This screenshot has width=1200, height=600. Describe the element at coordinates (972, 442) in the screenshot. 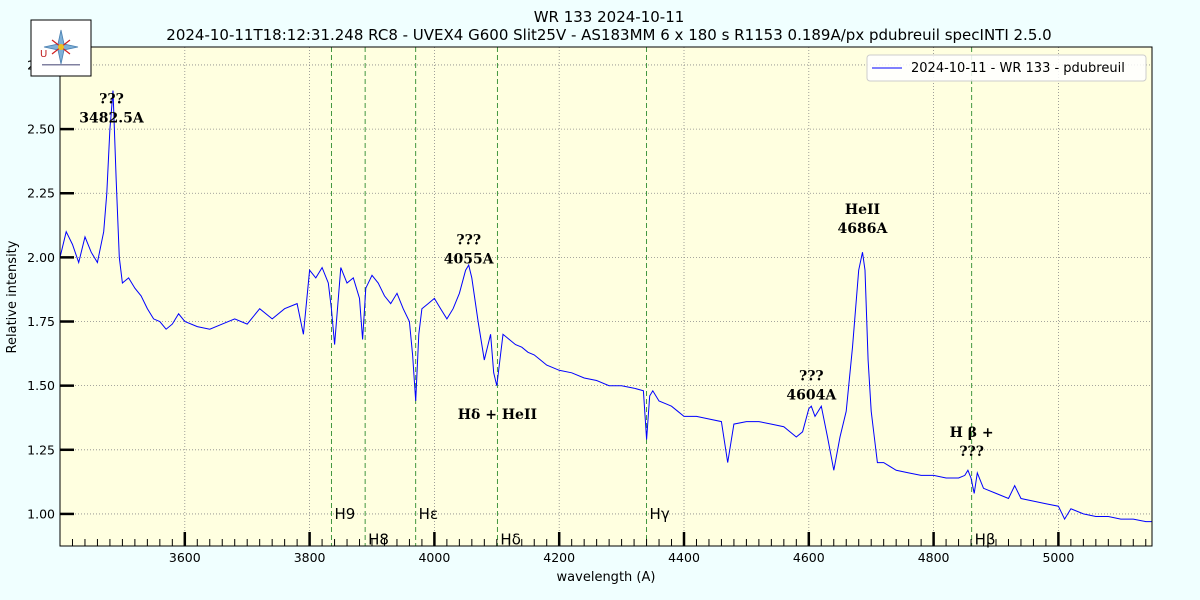

I see `annotation: H β +???` at that location.